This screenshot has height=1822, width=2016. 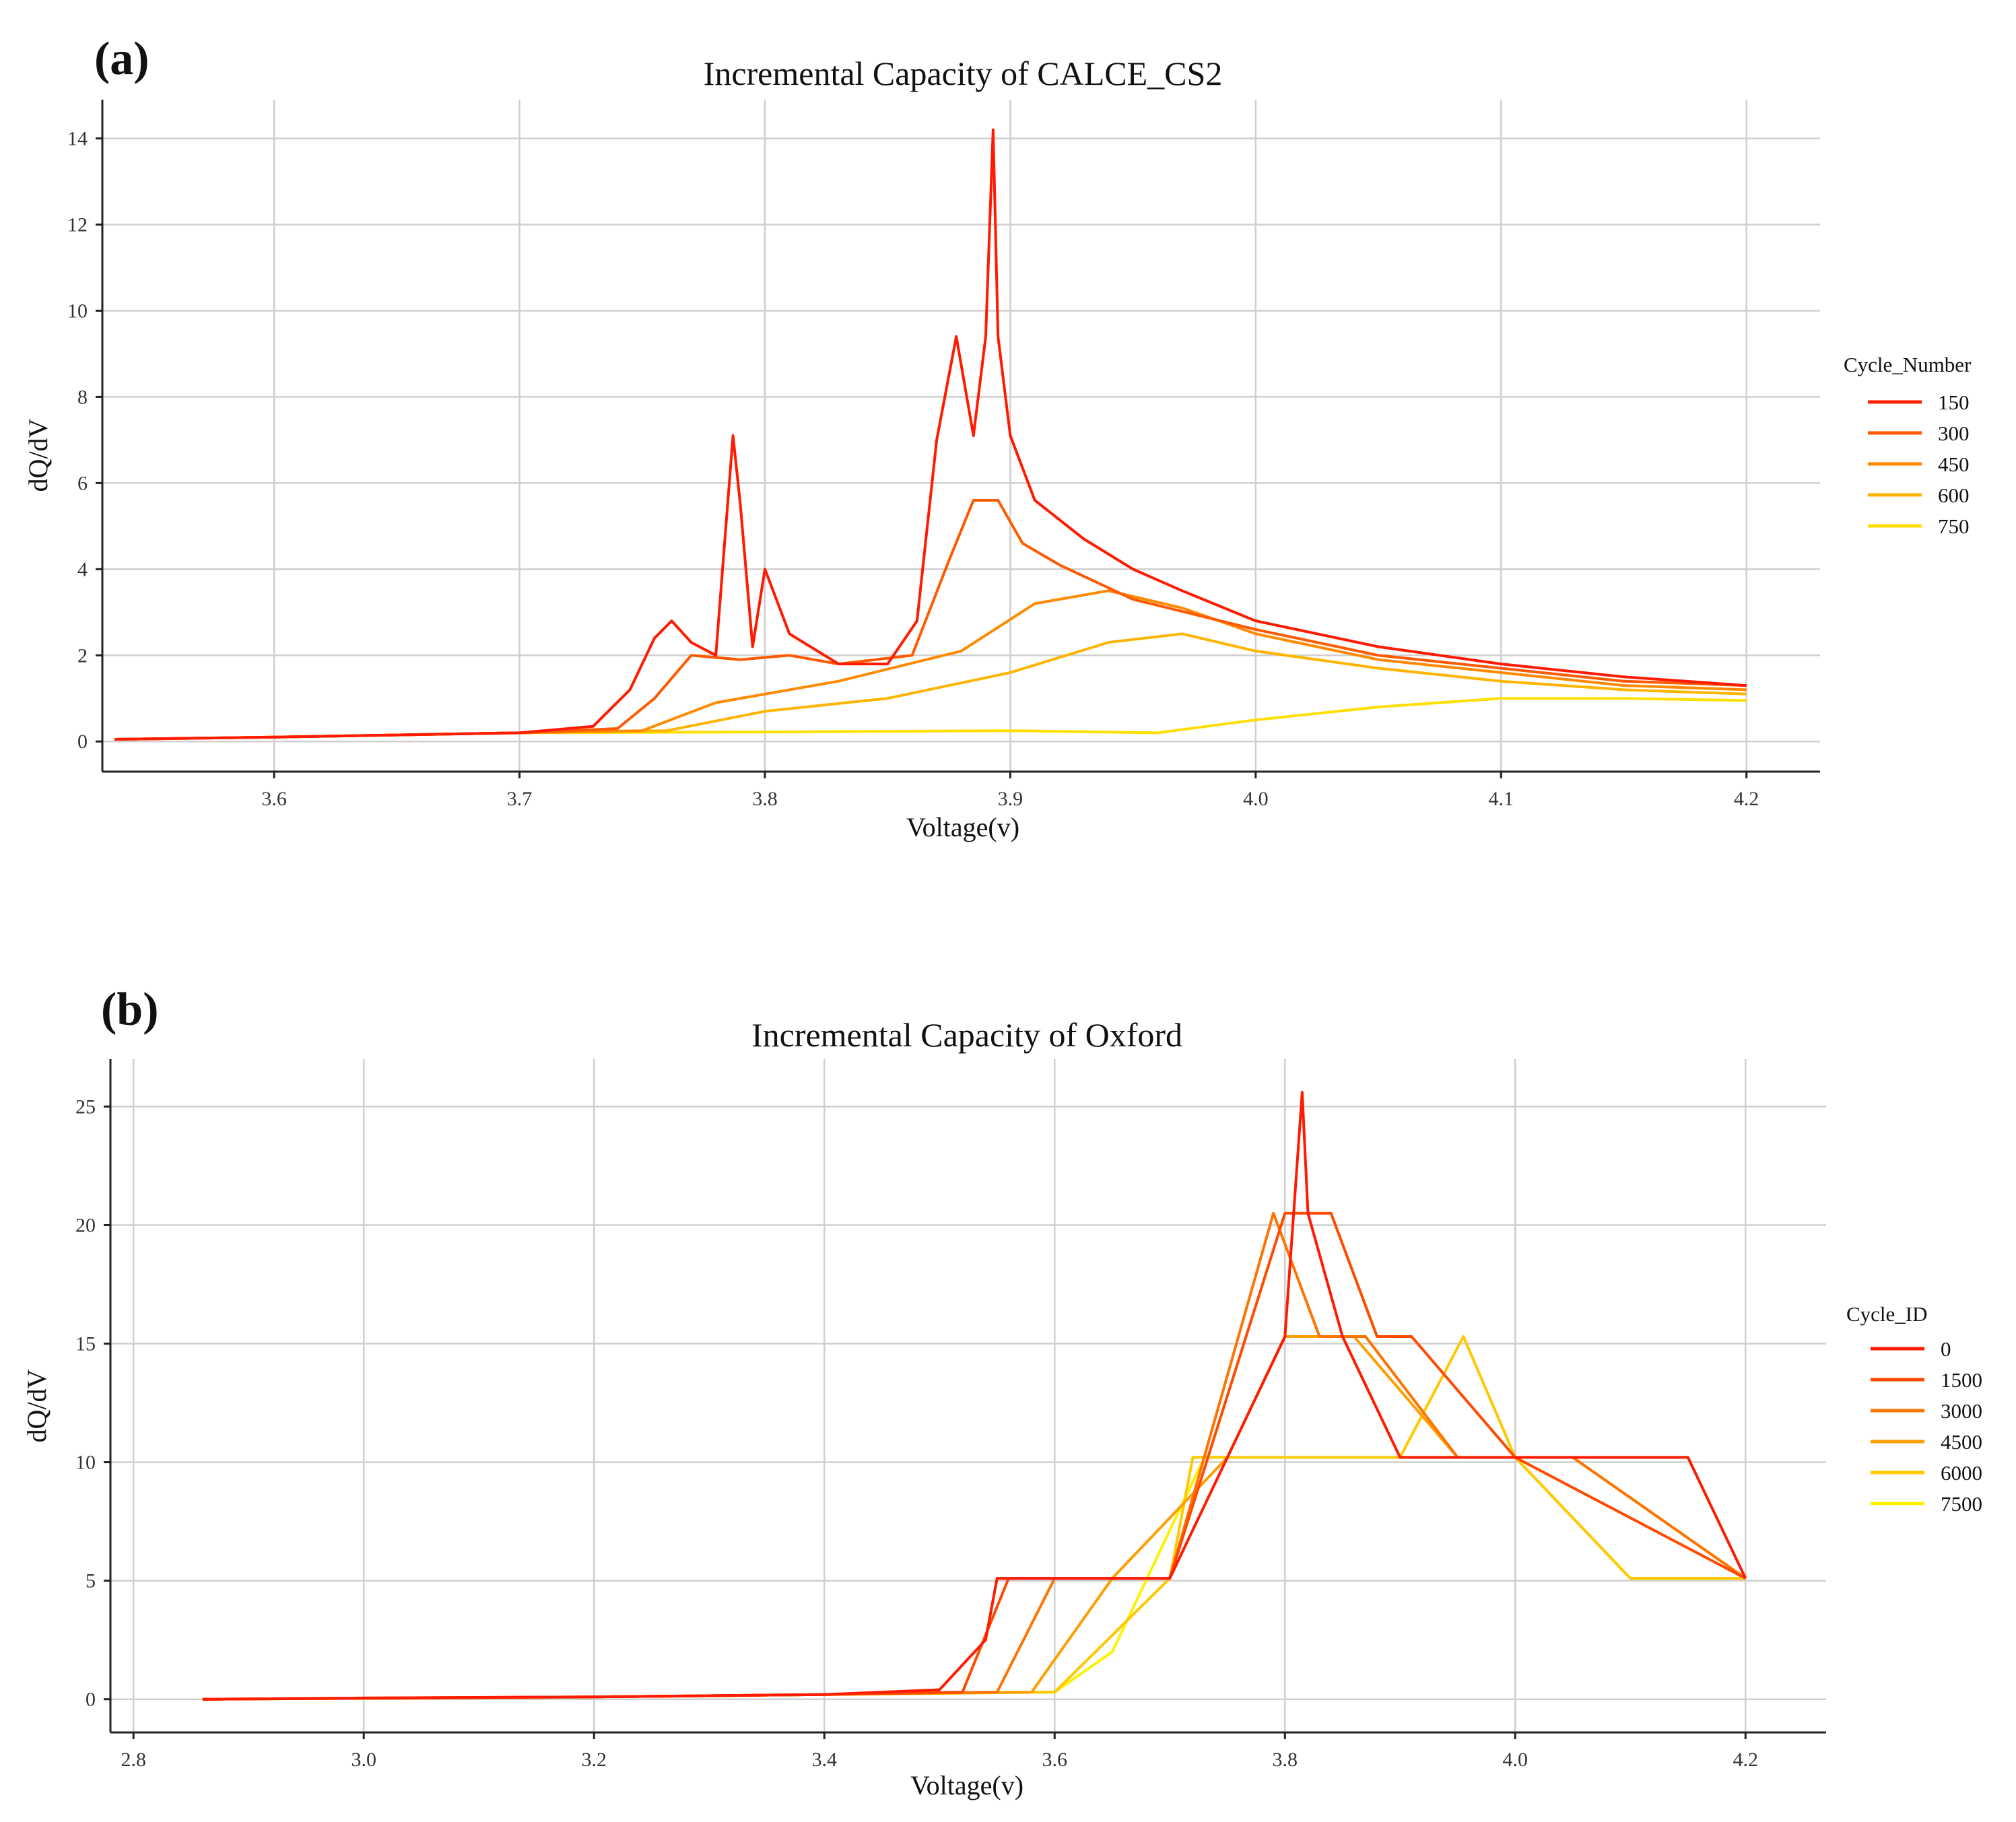 I want to click on chart-a-legend-label: 750, so click(x=1954, y=526).